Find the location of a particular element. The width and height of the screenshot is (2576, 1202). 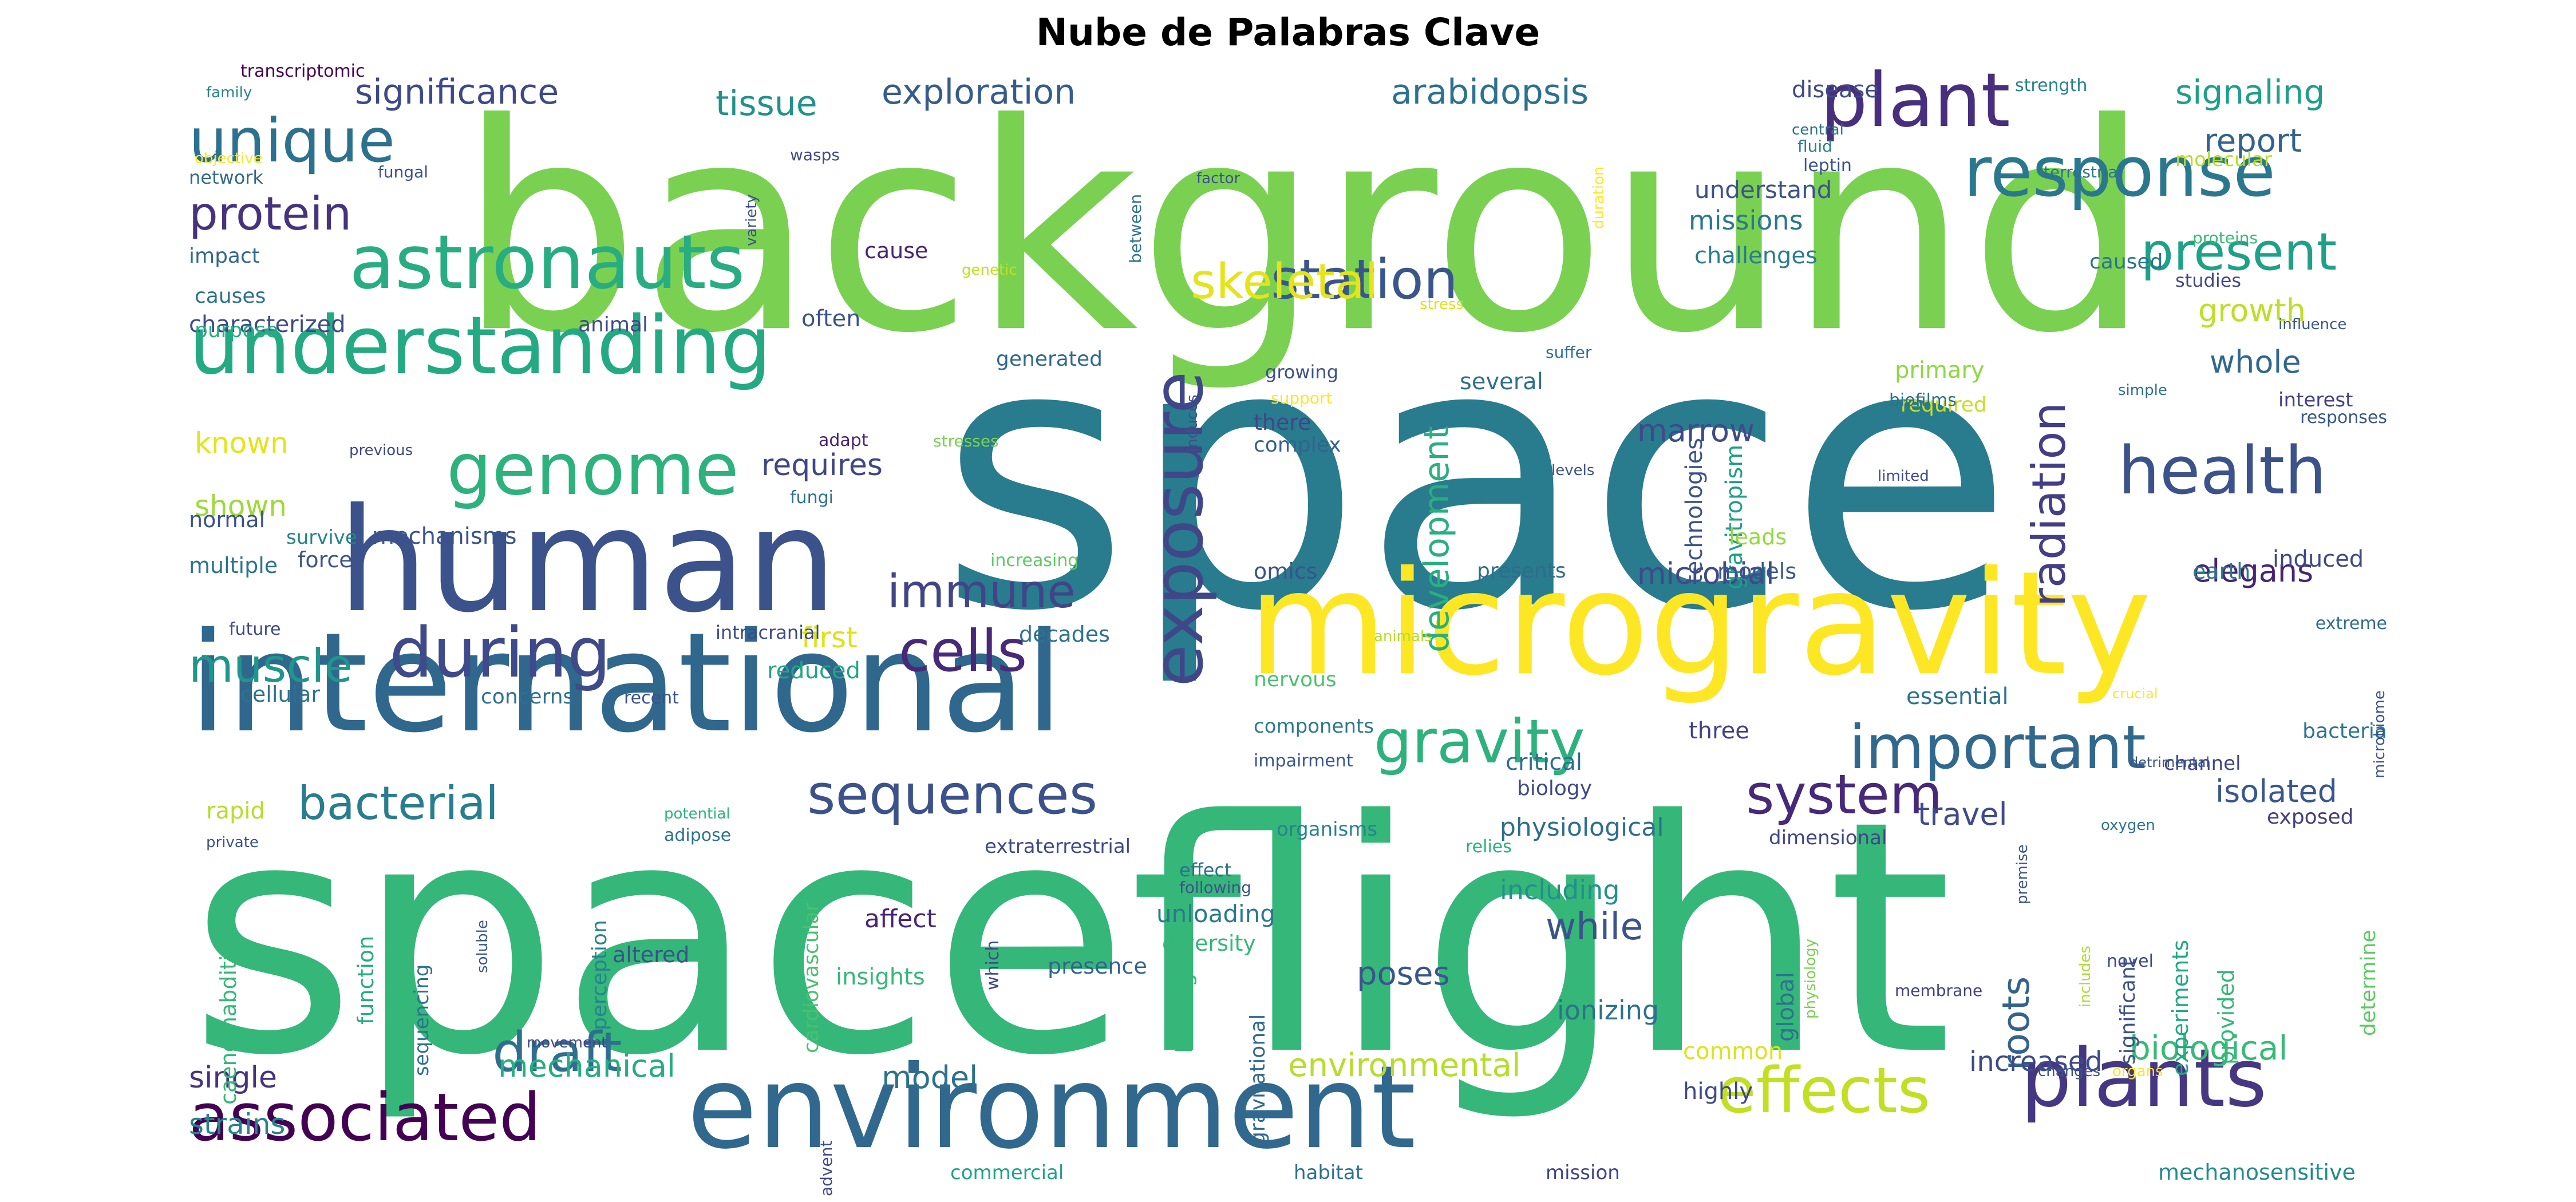

word-highly: highly is located at coordinates (1718, 1091).